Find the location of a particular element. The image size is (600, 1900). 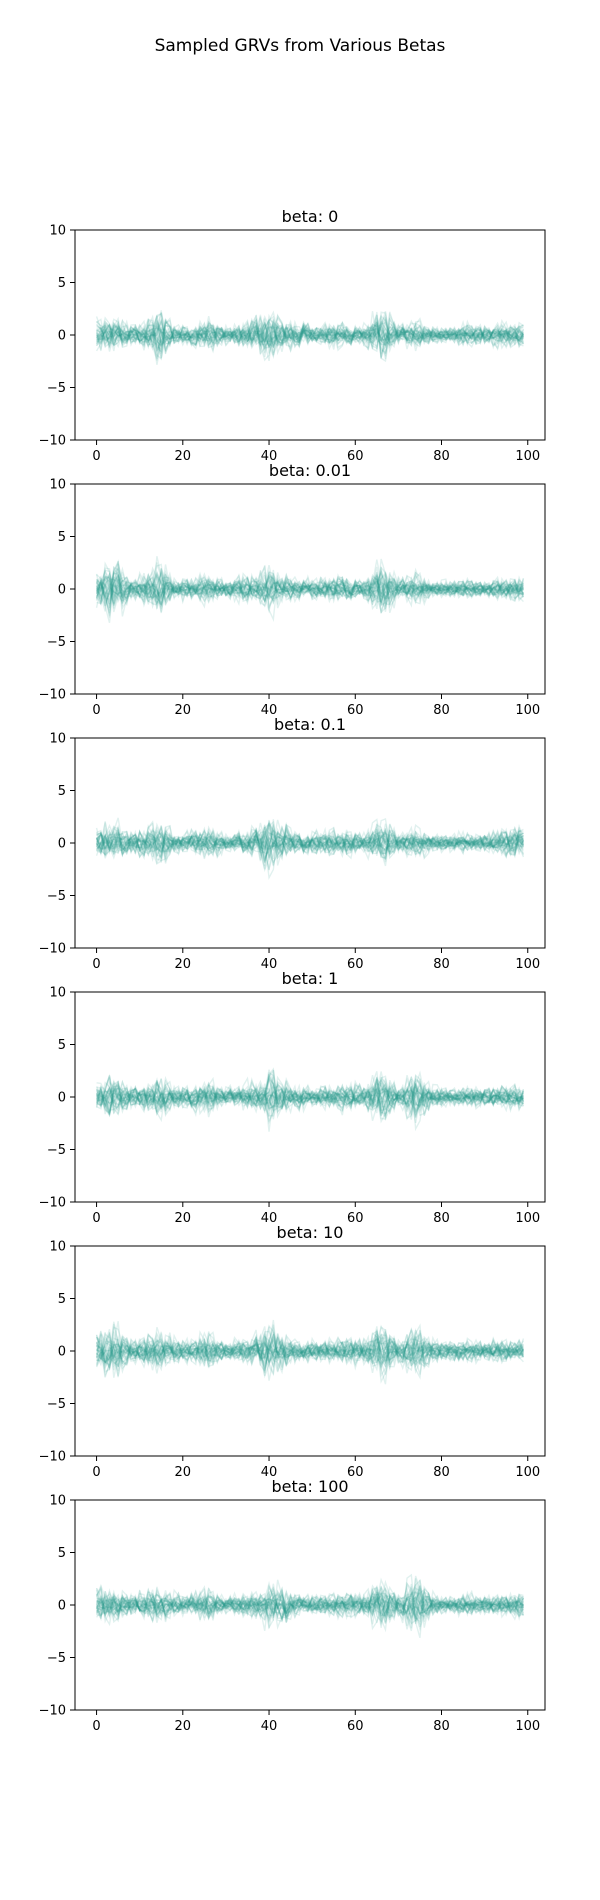

subplot-title: beta: 0.1 is located at coordinates (310, 724).